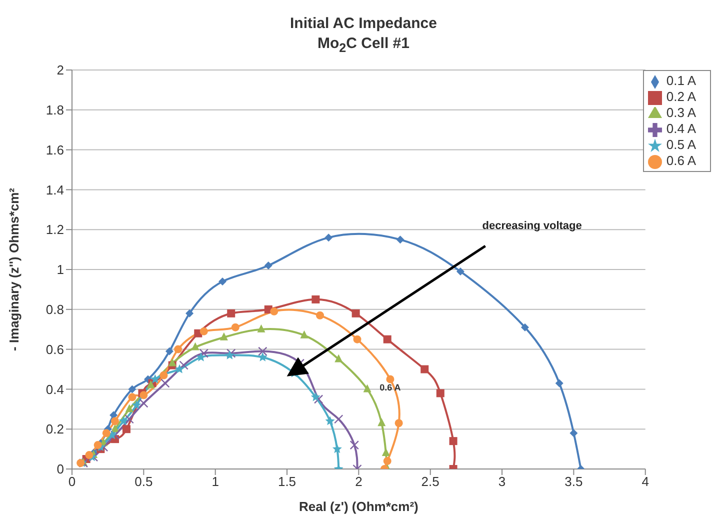 The image size is (727, 529). I want to click on x-tick-label: 1, so click(215, 482).